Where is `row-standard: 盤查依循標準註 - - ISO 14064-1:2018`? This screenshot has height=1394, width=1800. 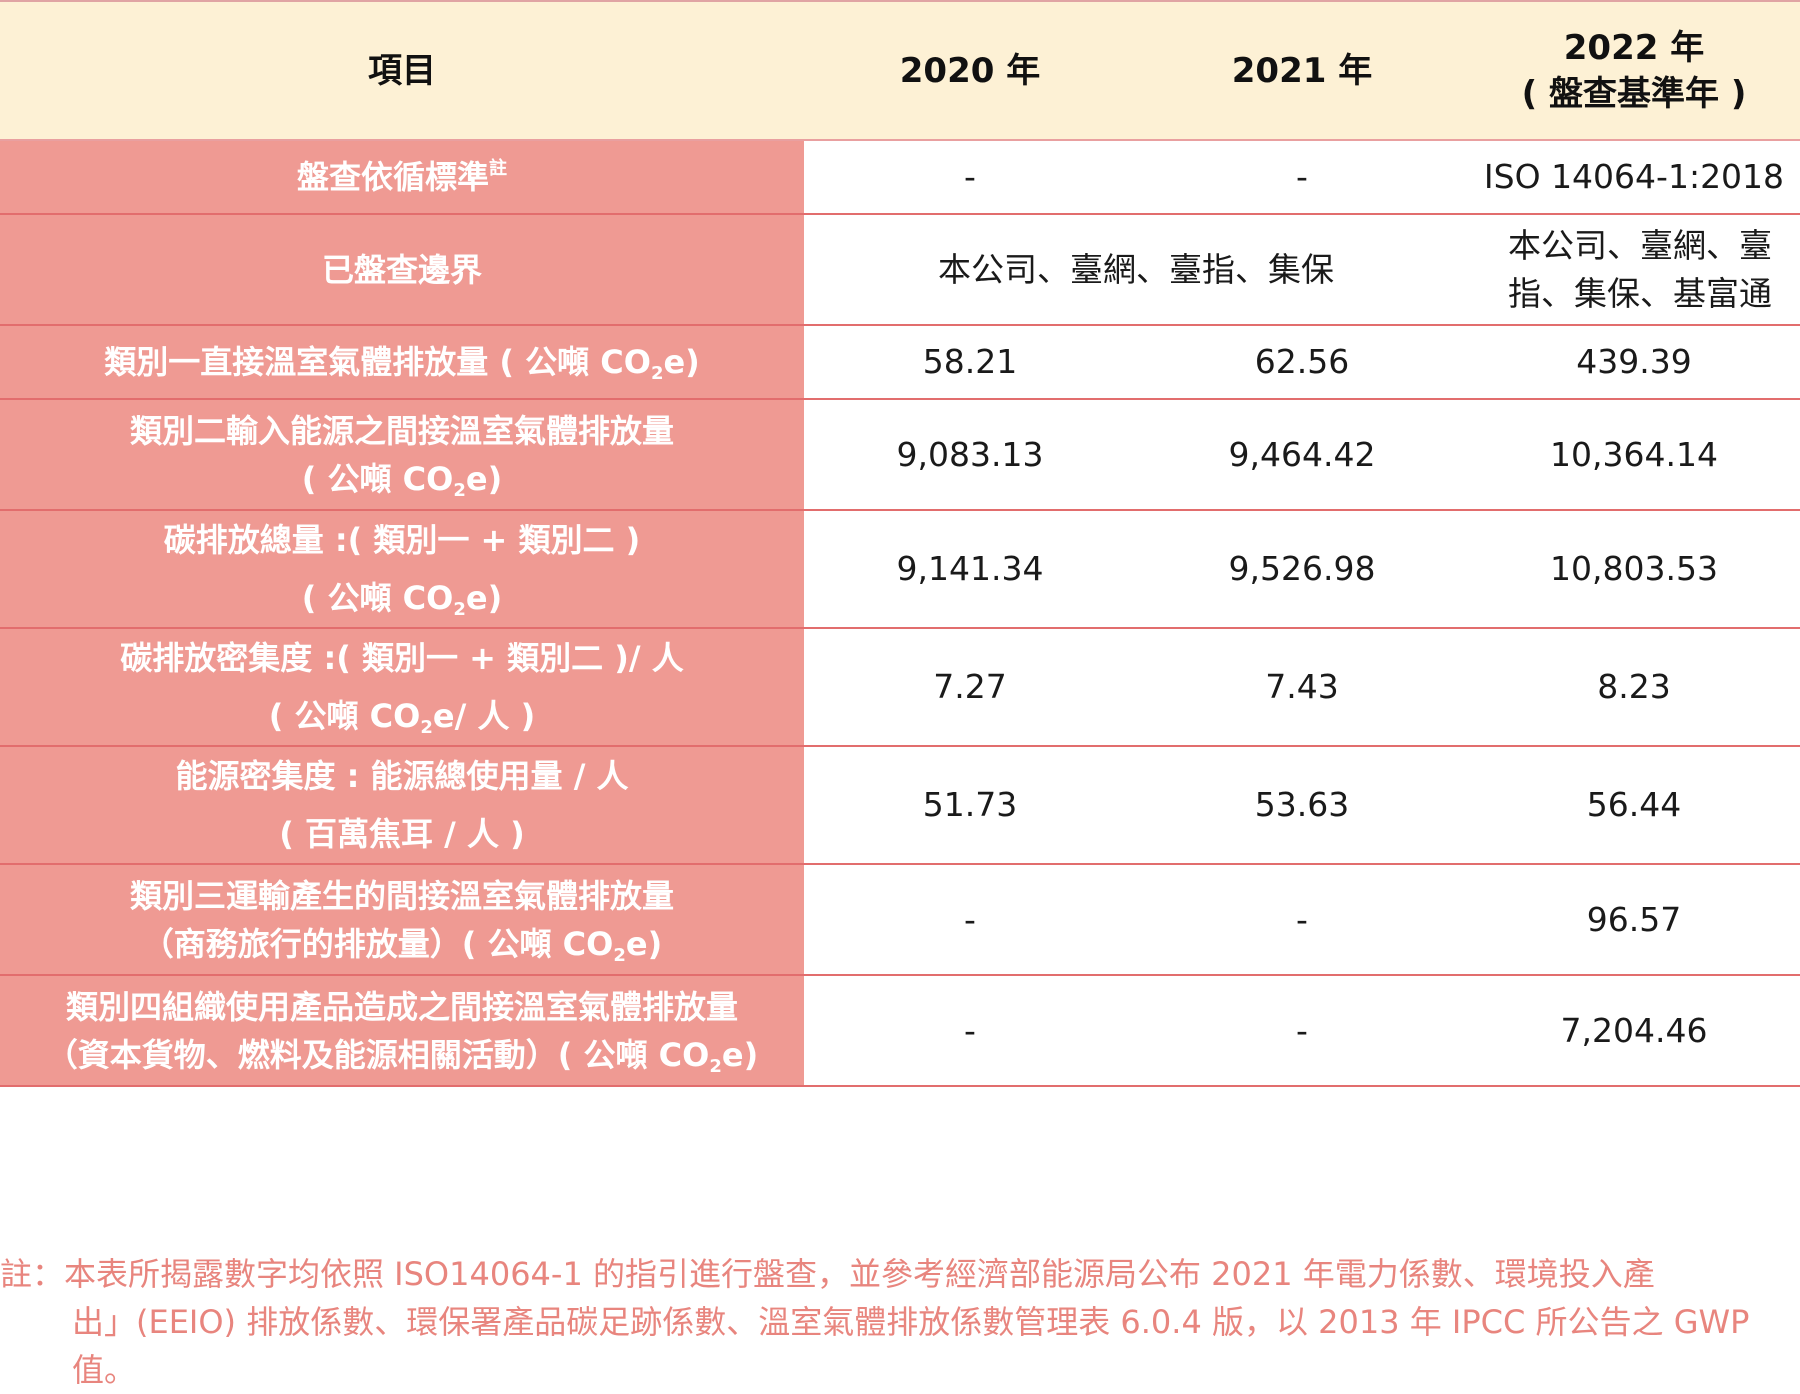 row-standard: 盤查依循標準註 - - ISO 14064-1:2018 is located at coordinates (900, 177).